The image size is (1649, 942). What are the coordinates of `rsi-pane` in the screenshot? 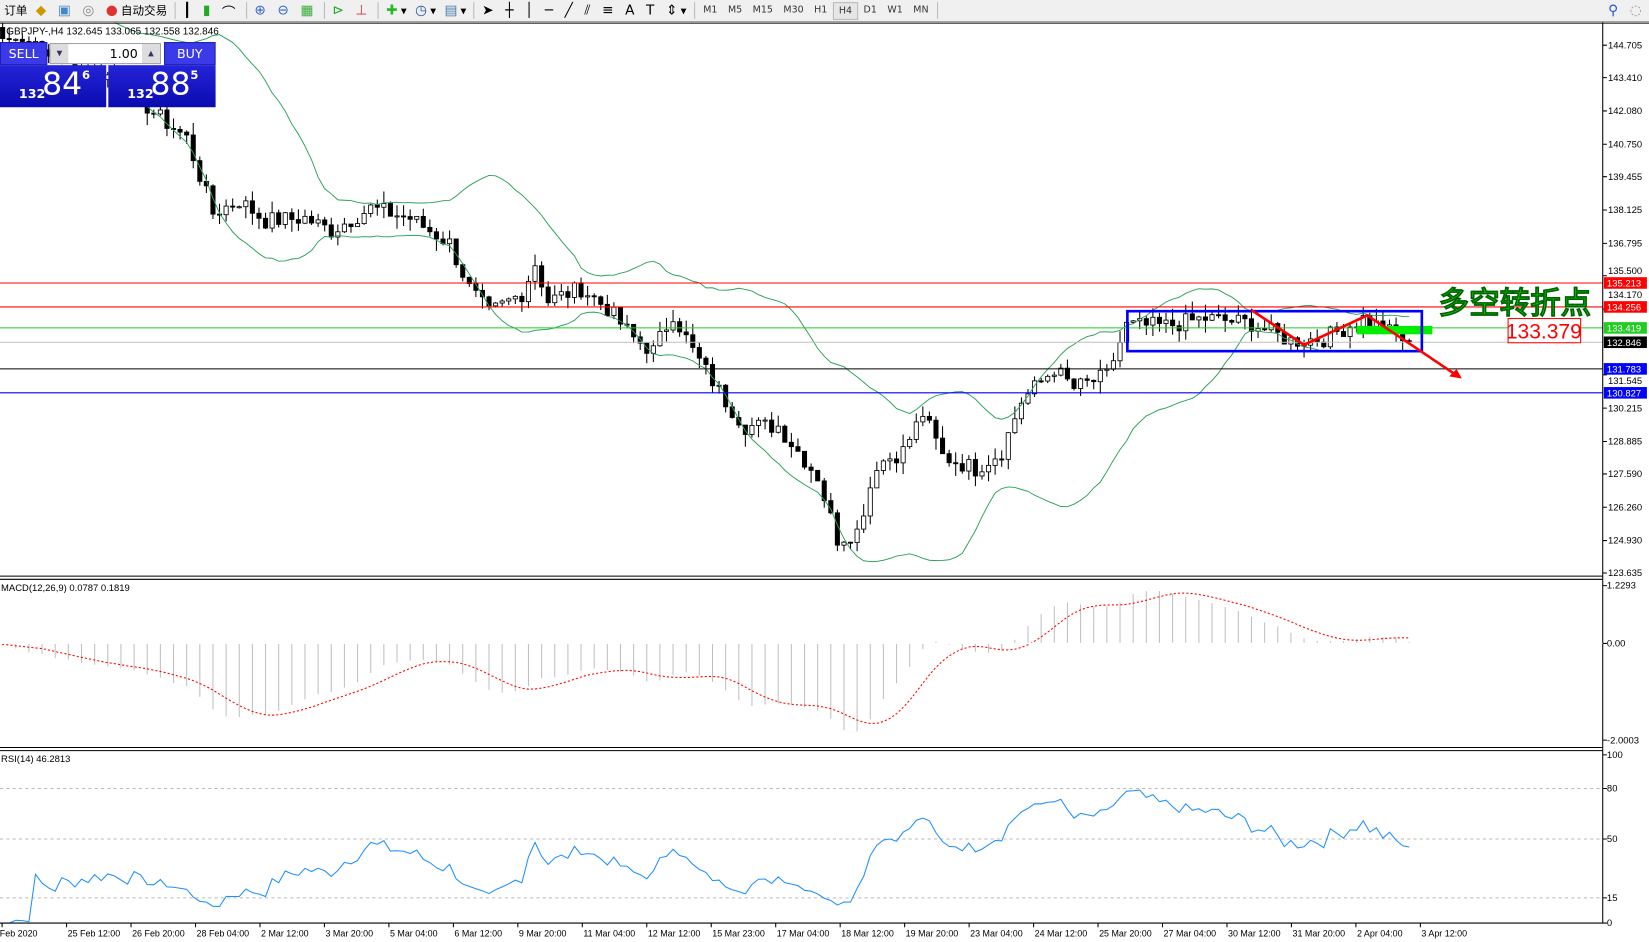 It's located at (801, 855).